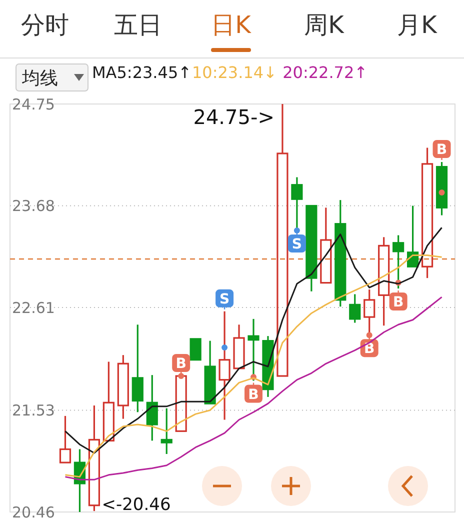 The height and width of the screenshot is (526, 464). What do you see at coordinates (138, 25) in the screenshot?
I see `text: 五日` at bounding box center [138, 25].